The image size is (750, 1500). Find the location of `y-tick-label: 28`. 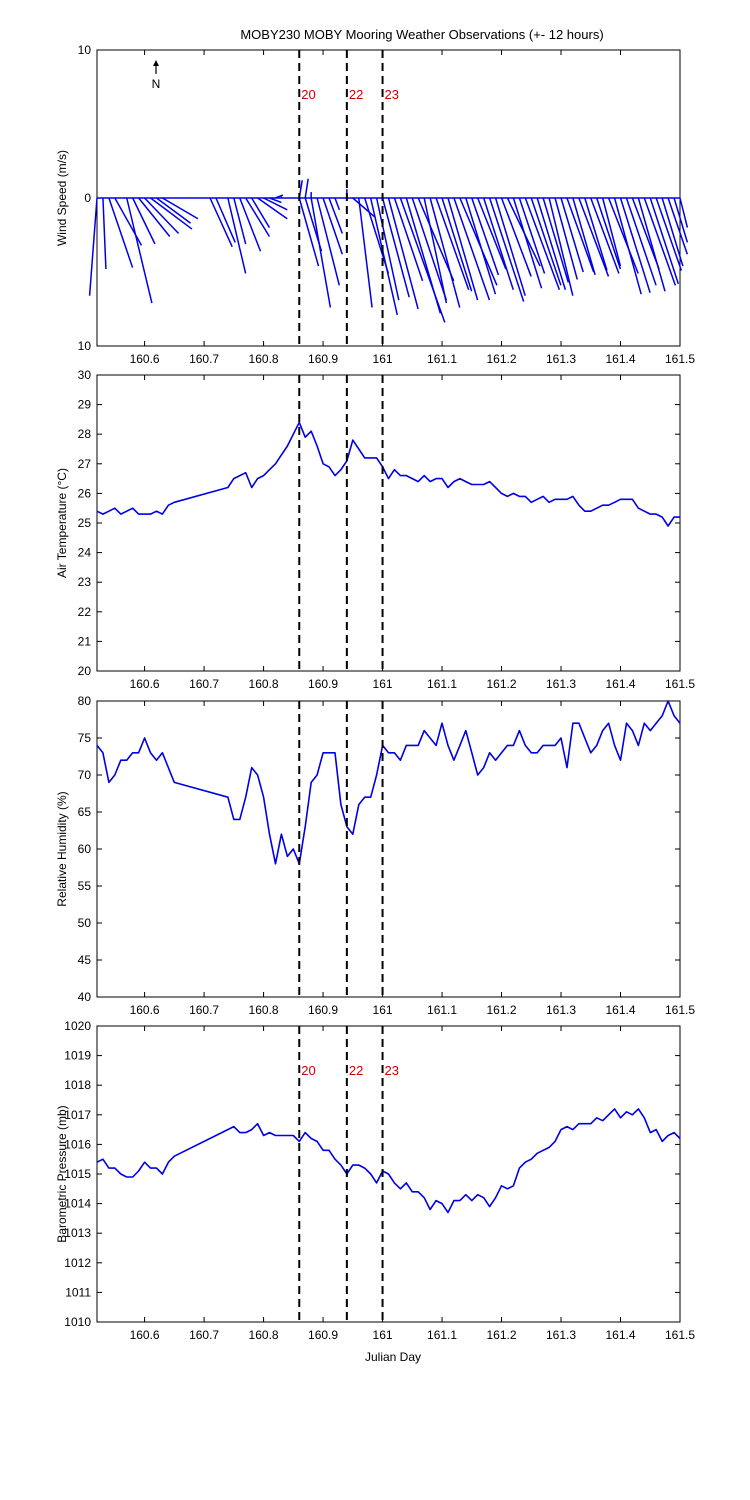

y-tick-label: 28 is located at coordinates (85, 434).